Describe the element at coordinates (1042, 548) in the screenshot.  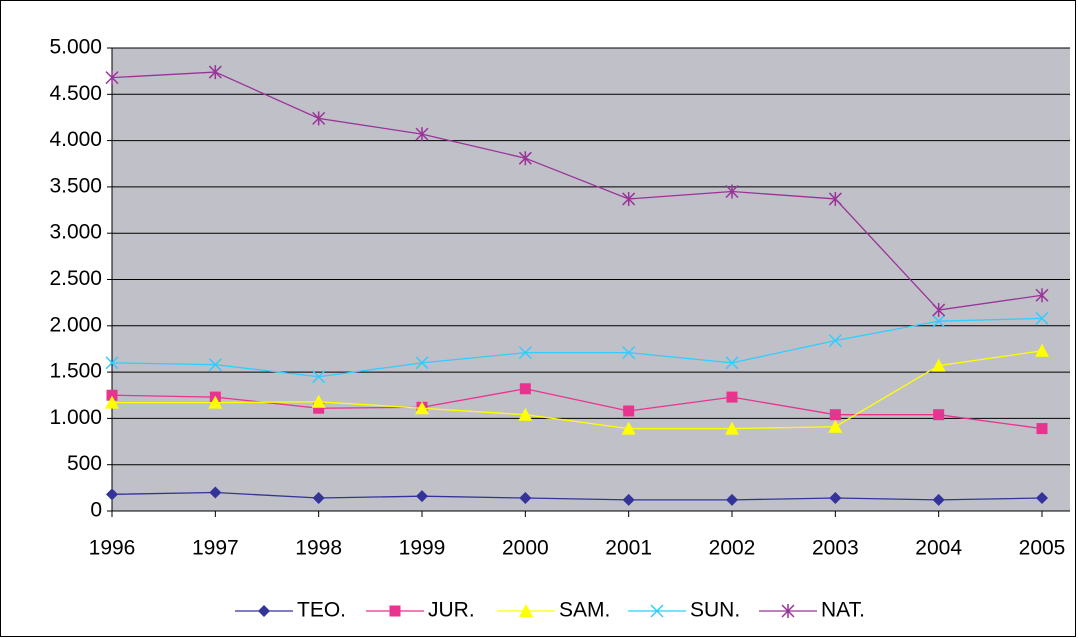
I see `x-tick-label: 2005` at that location.